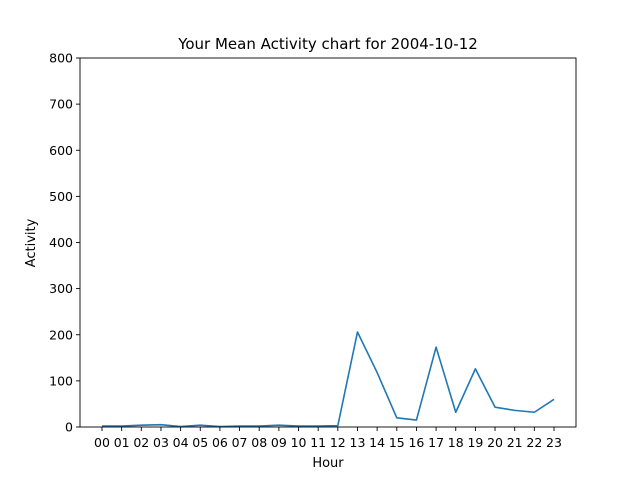 This screenshot has height=480, width=640. What do you see at coordinates (61, 196) in the screenshot?
I see `y-tick-label: 500` at bounding box center [61, 196].